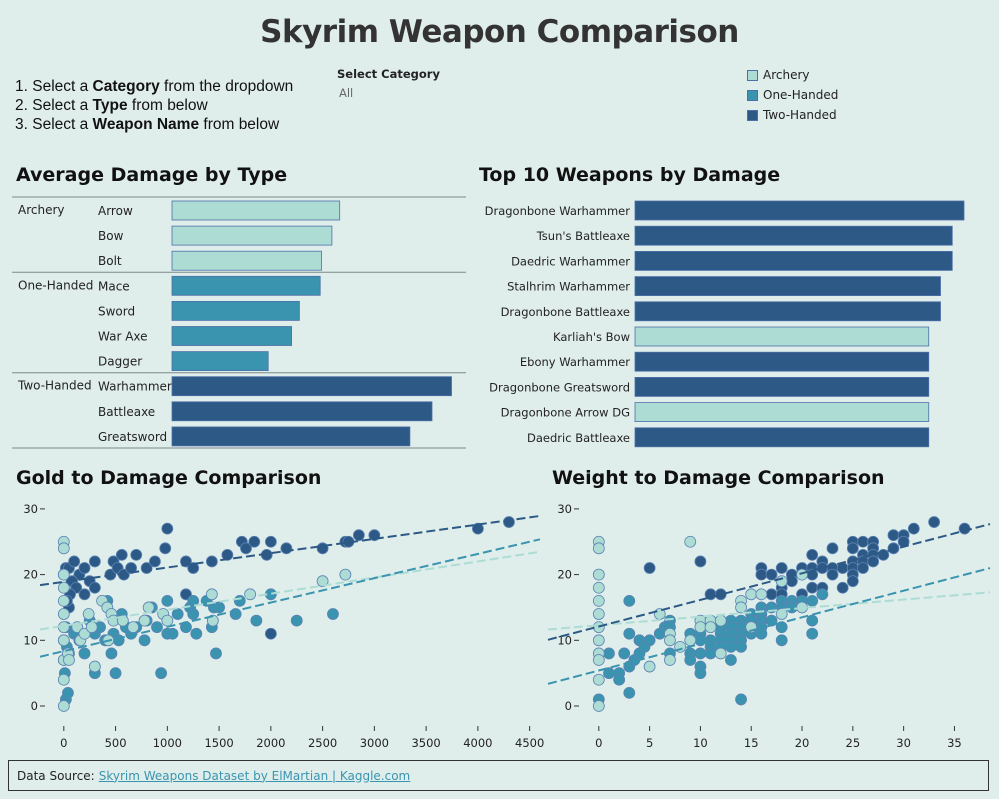  What do you see at coordinates (346, 93) in the screenshot?
I see `category-filter-dropdown: All` at bounding box center [346, 93].